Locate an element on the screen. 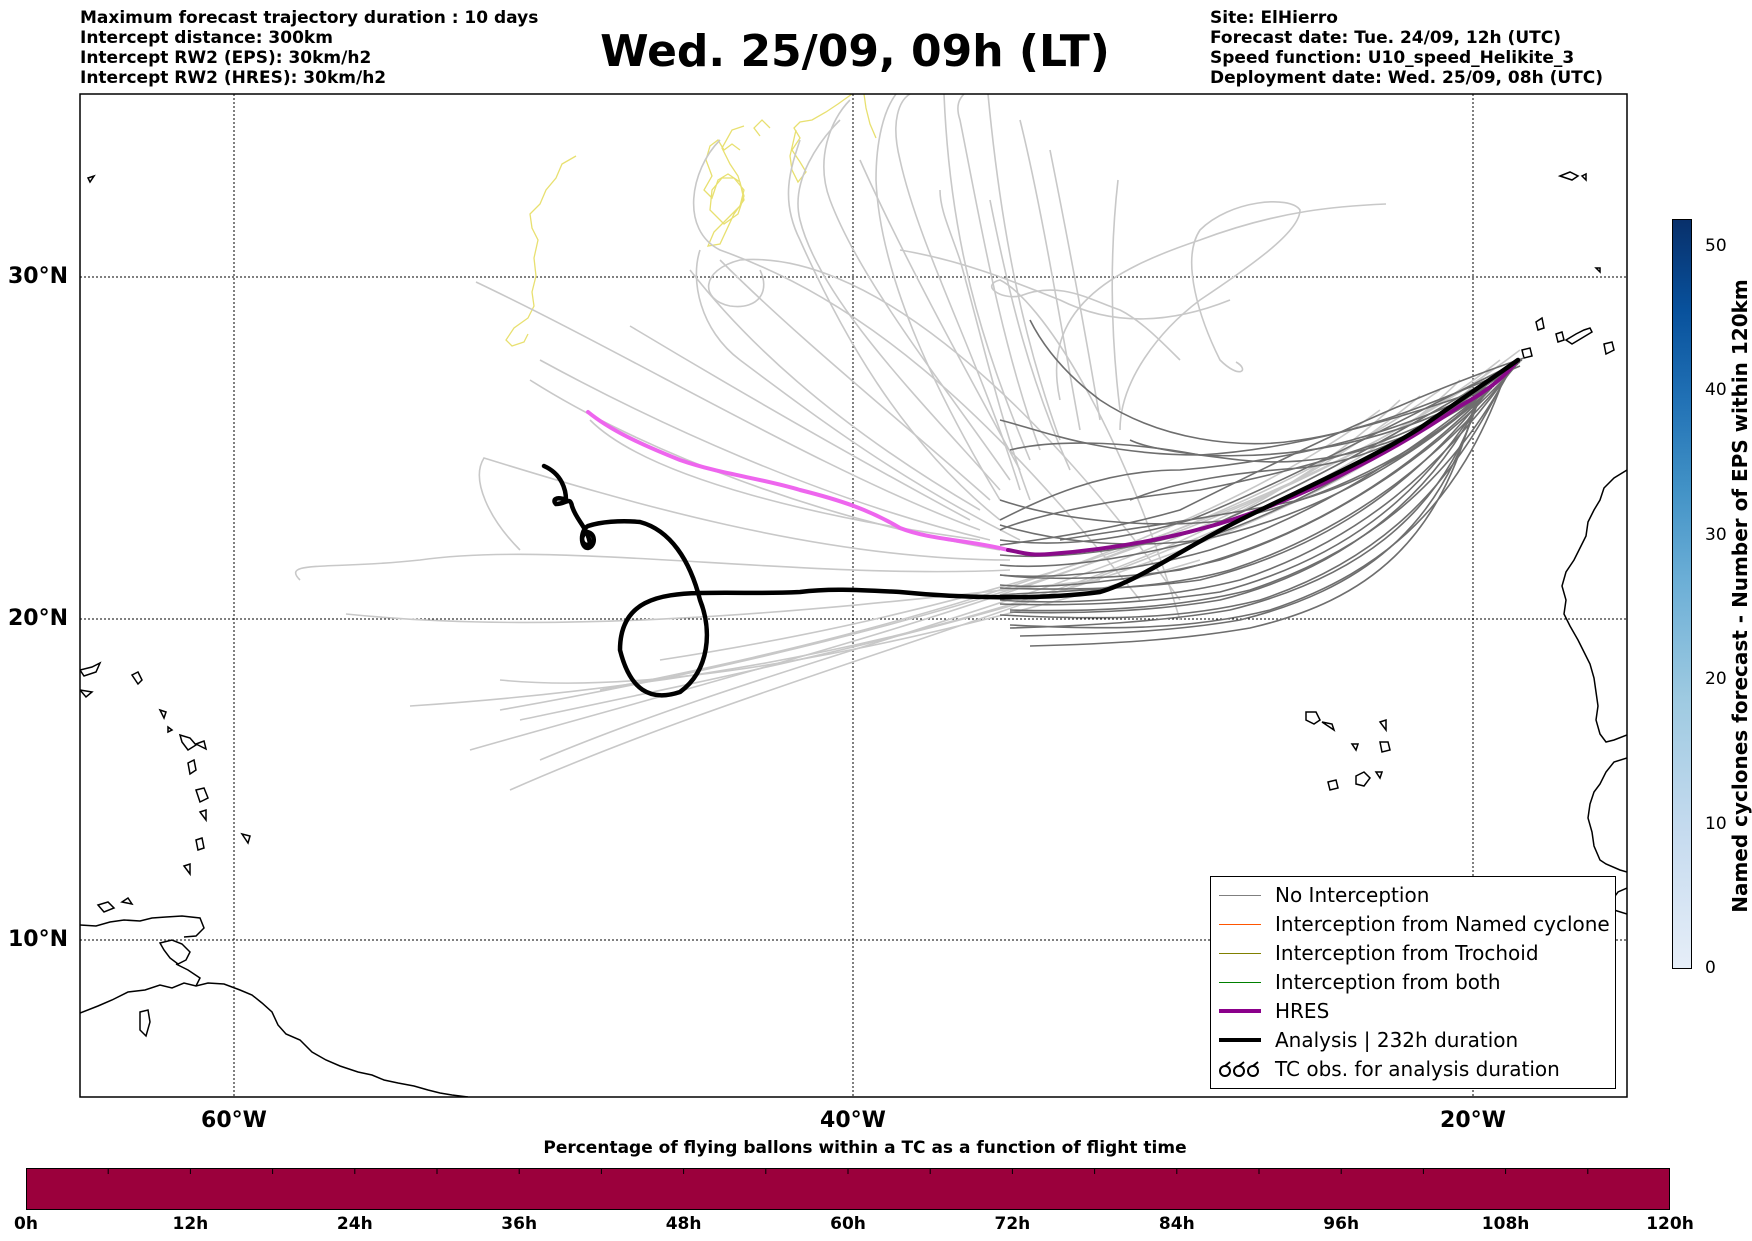 This screenshot has height=1241, width=1752. header-left-line: Intercept distance: 300km is located at coordinates (206, 38).